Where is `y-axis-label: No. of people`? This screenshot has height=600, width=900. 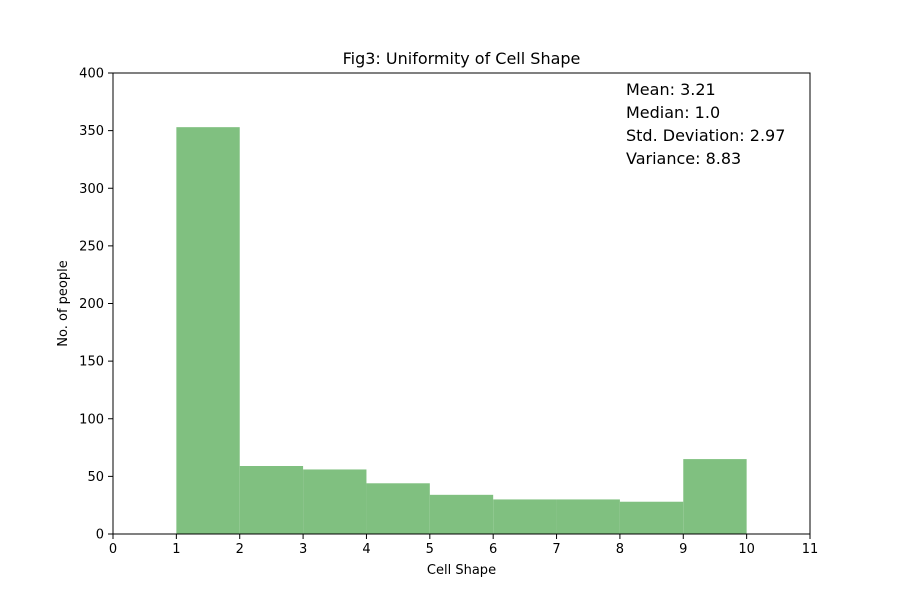
y-axis-label: No. of people is located at coordinates (63, 303).